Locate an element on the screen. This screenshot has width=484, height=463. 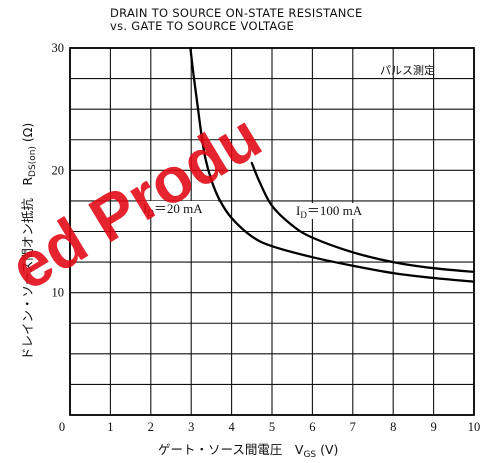
x-tick-label: 3 is located at coordinates (191, 427).